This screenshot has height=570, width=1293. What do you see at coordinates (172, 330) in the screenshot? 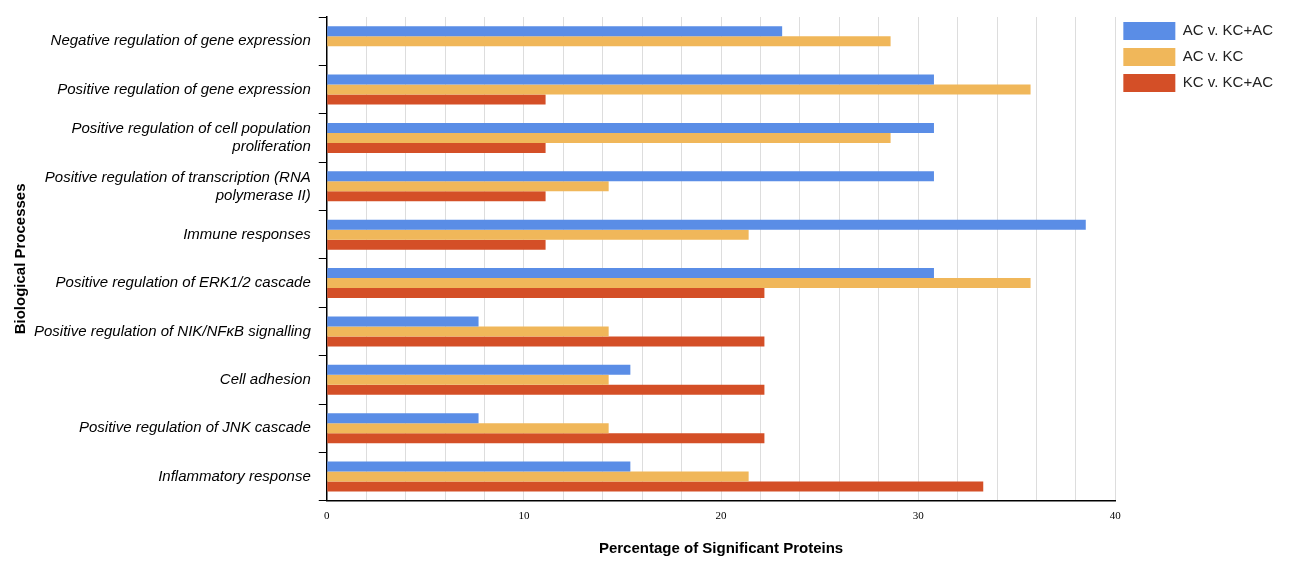
I see `y-tick-label: Positive regulation of NIK/NFκB signalling` at bounding box center [172, 330].